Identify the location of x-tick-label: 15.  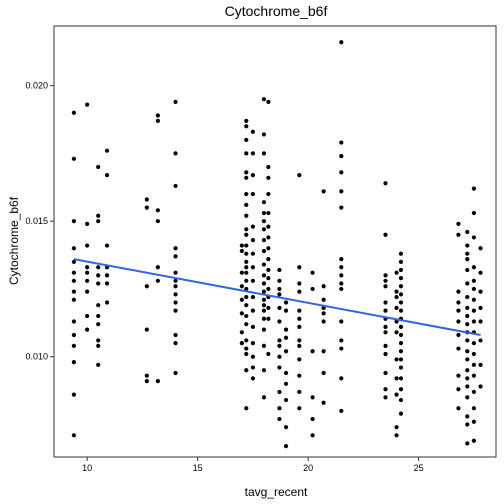
(198, 468).